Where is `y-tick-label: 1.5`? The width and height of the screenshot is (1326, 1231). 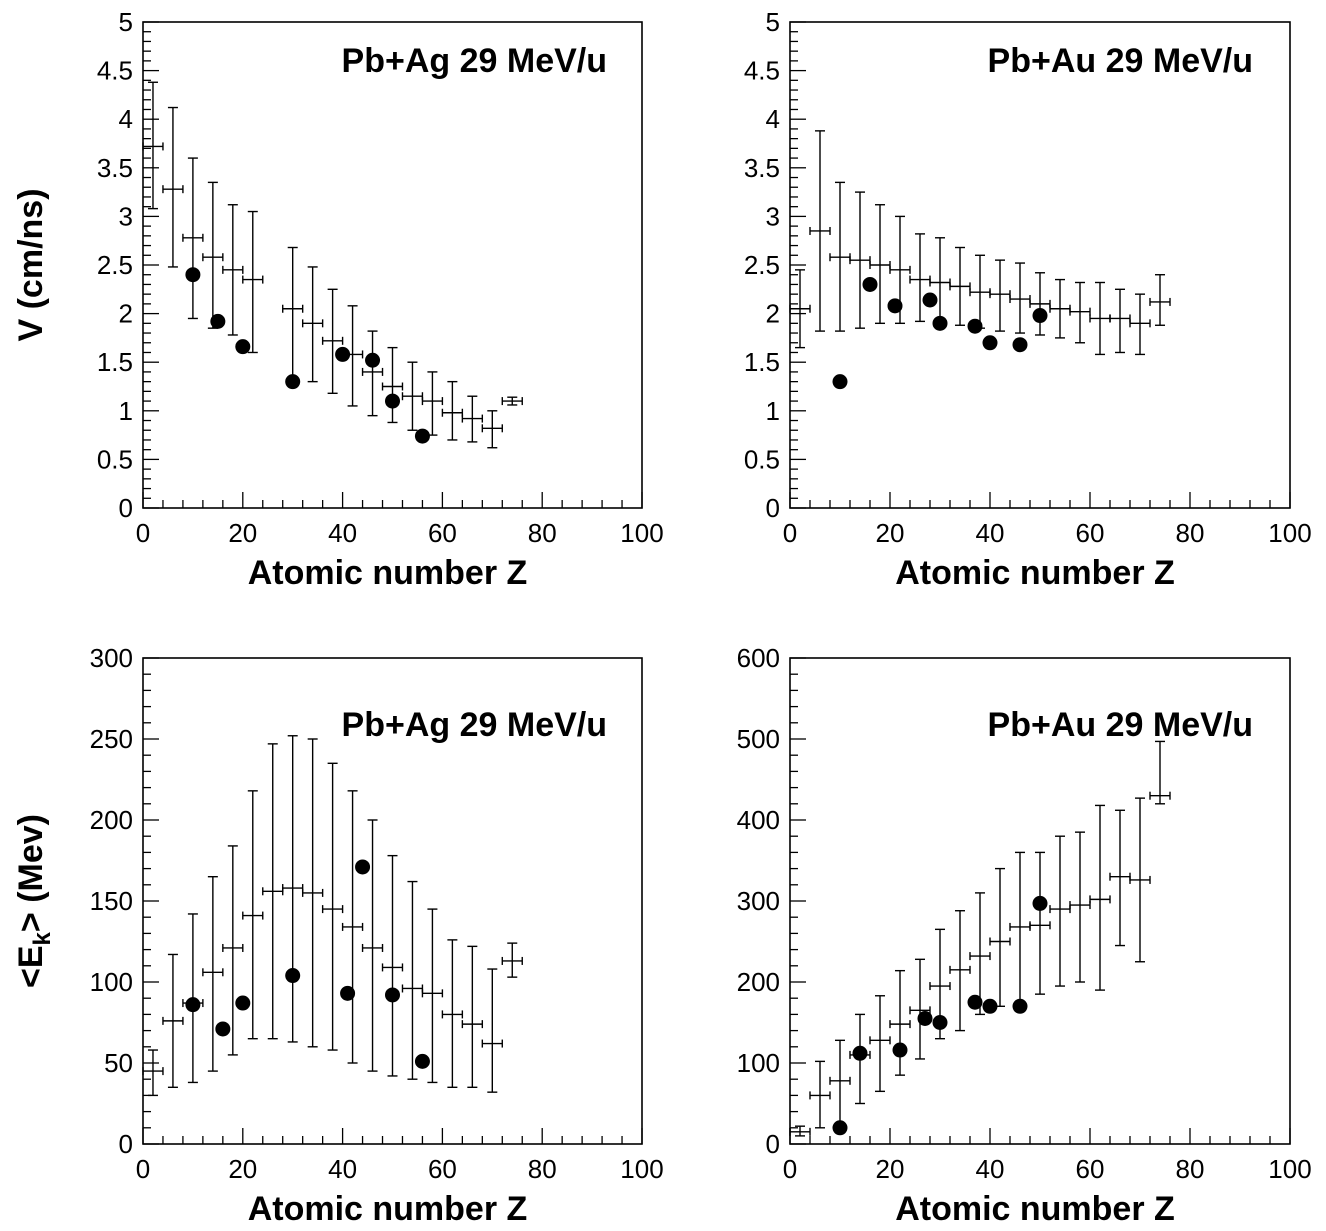 y-tick-label: 1.5 is located at coordinates (762, 362).